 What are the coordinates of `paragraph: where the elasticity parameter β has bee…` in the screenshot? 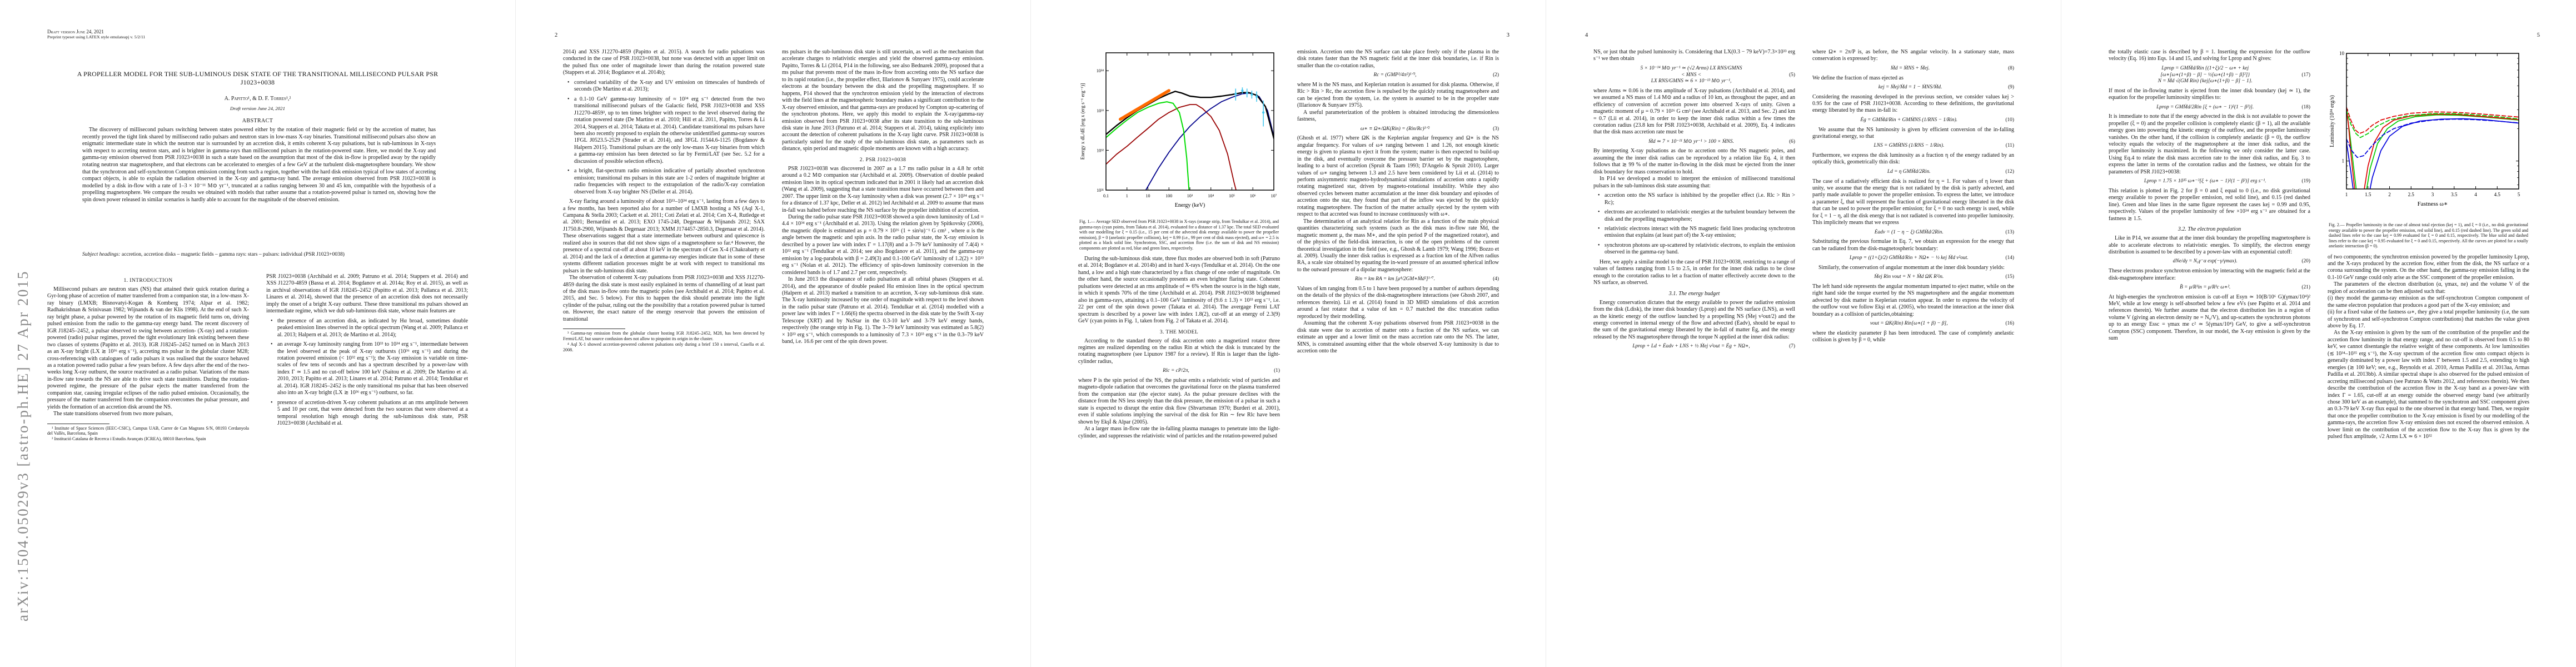 It's located at (1913, 337).